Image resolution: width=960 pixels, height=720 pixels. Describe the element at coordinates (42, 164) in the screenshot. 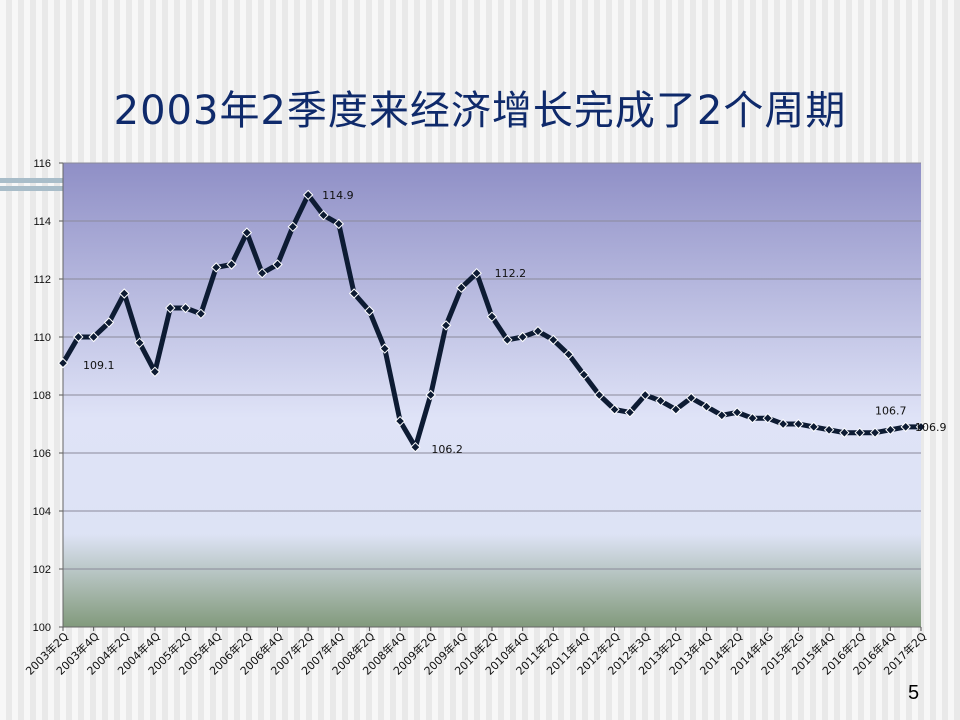

I see `y-tick-label: 116` at that location.